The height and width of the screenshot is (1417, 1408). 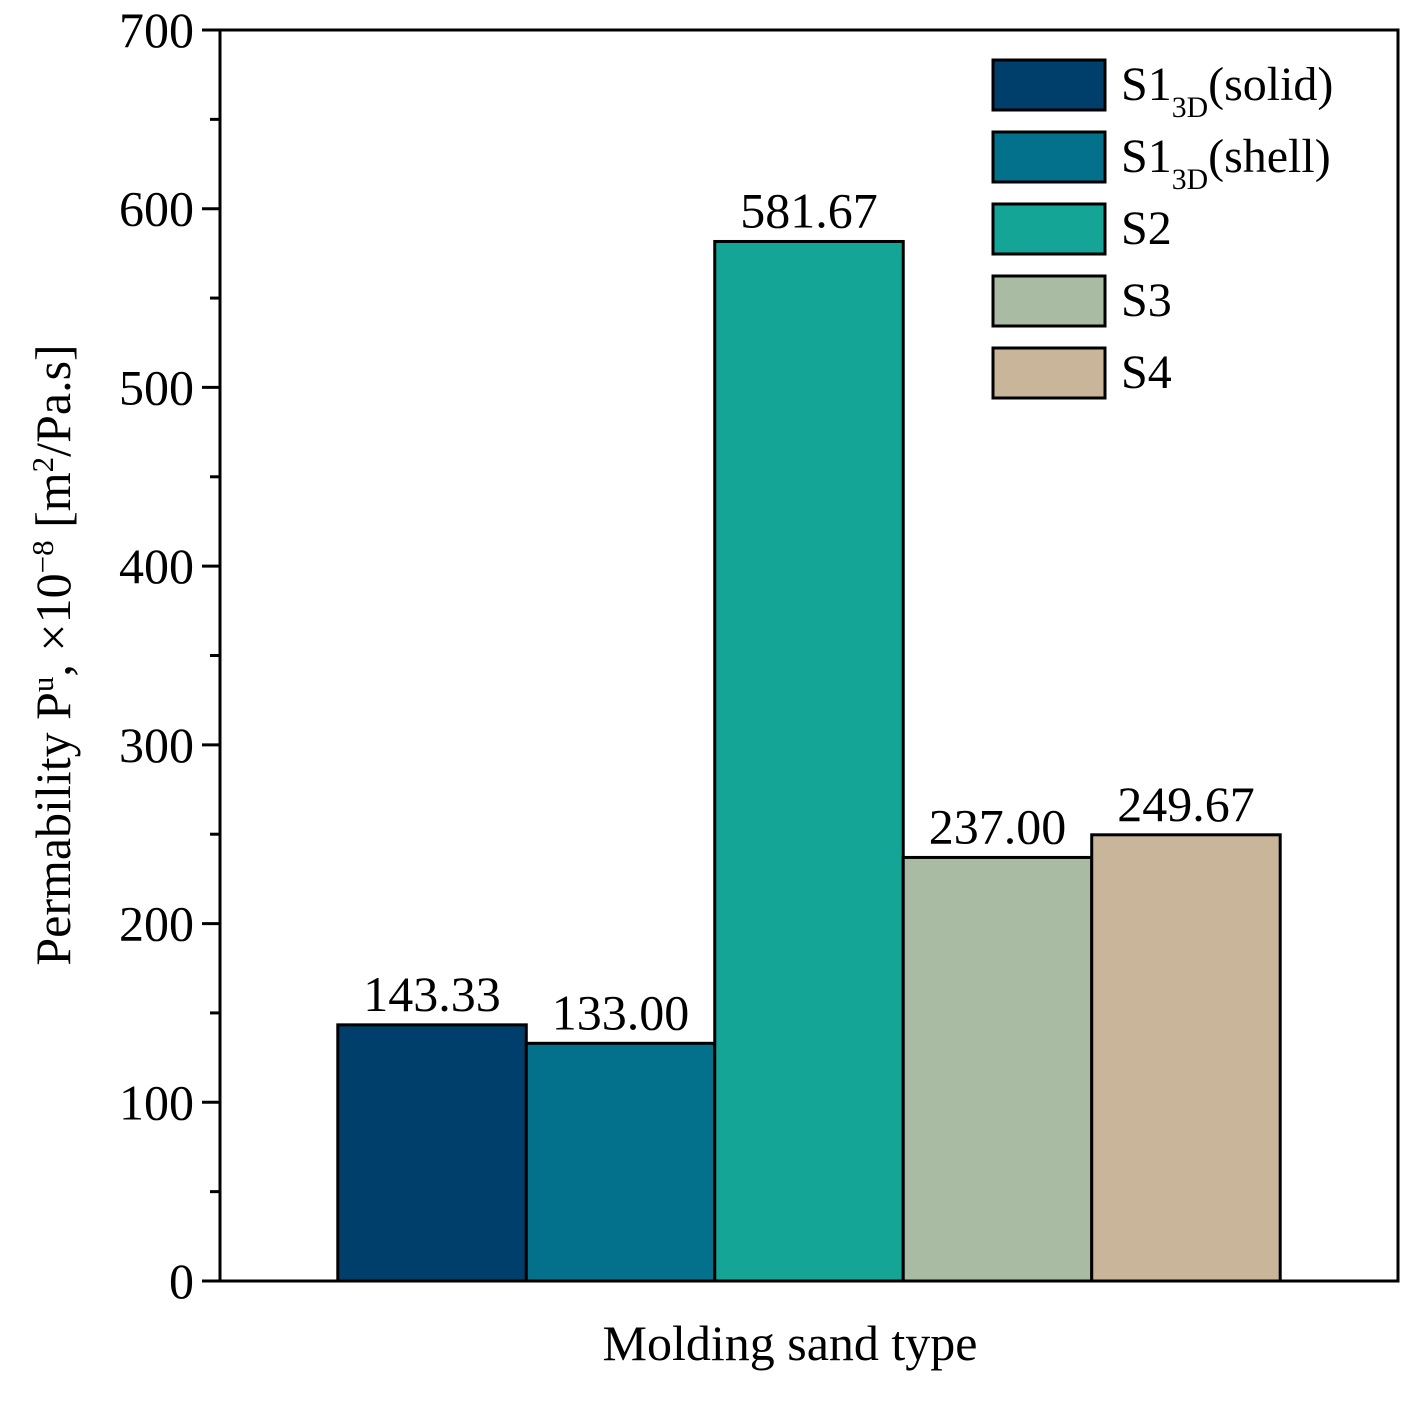 I want to click on value-label: 133.00, so click(x=621, y=1012).